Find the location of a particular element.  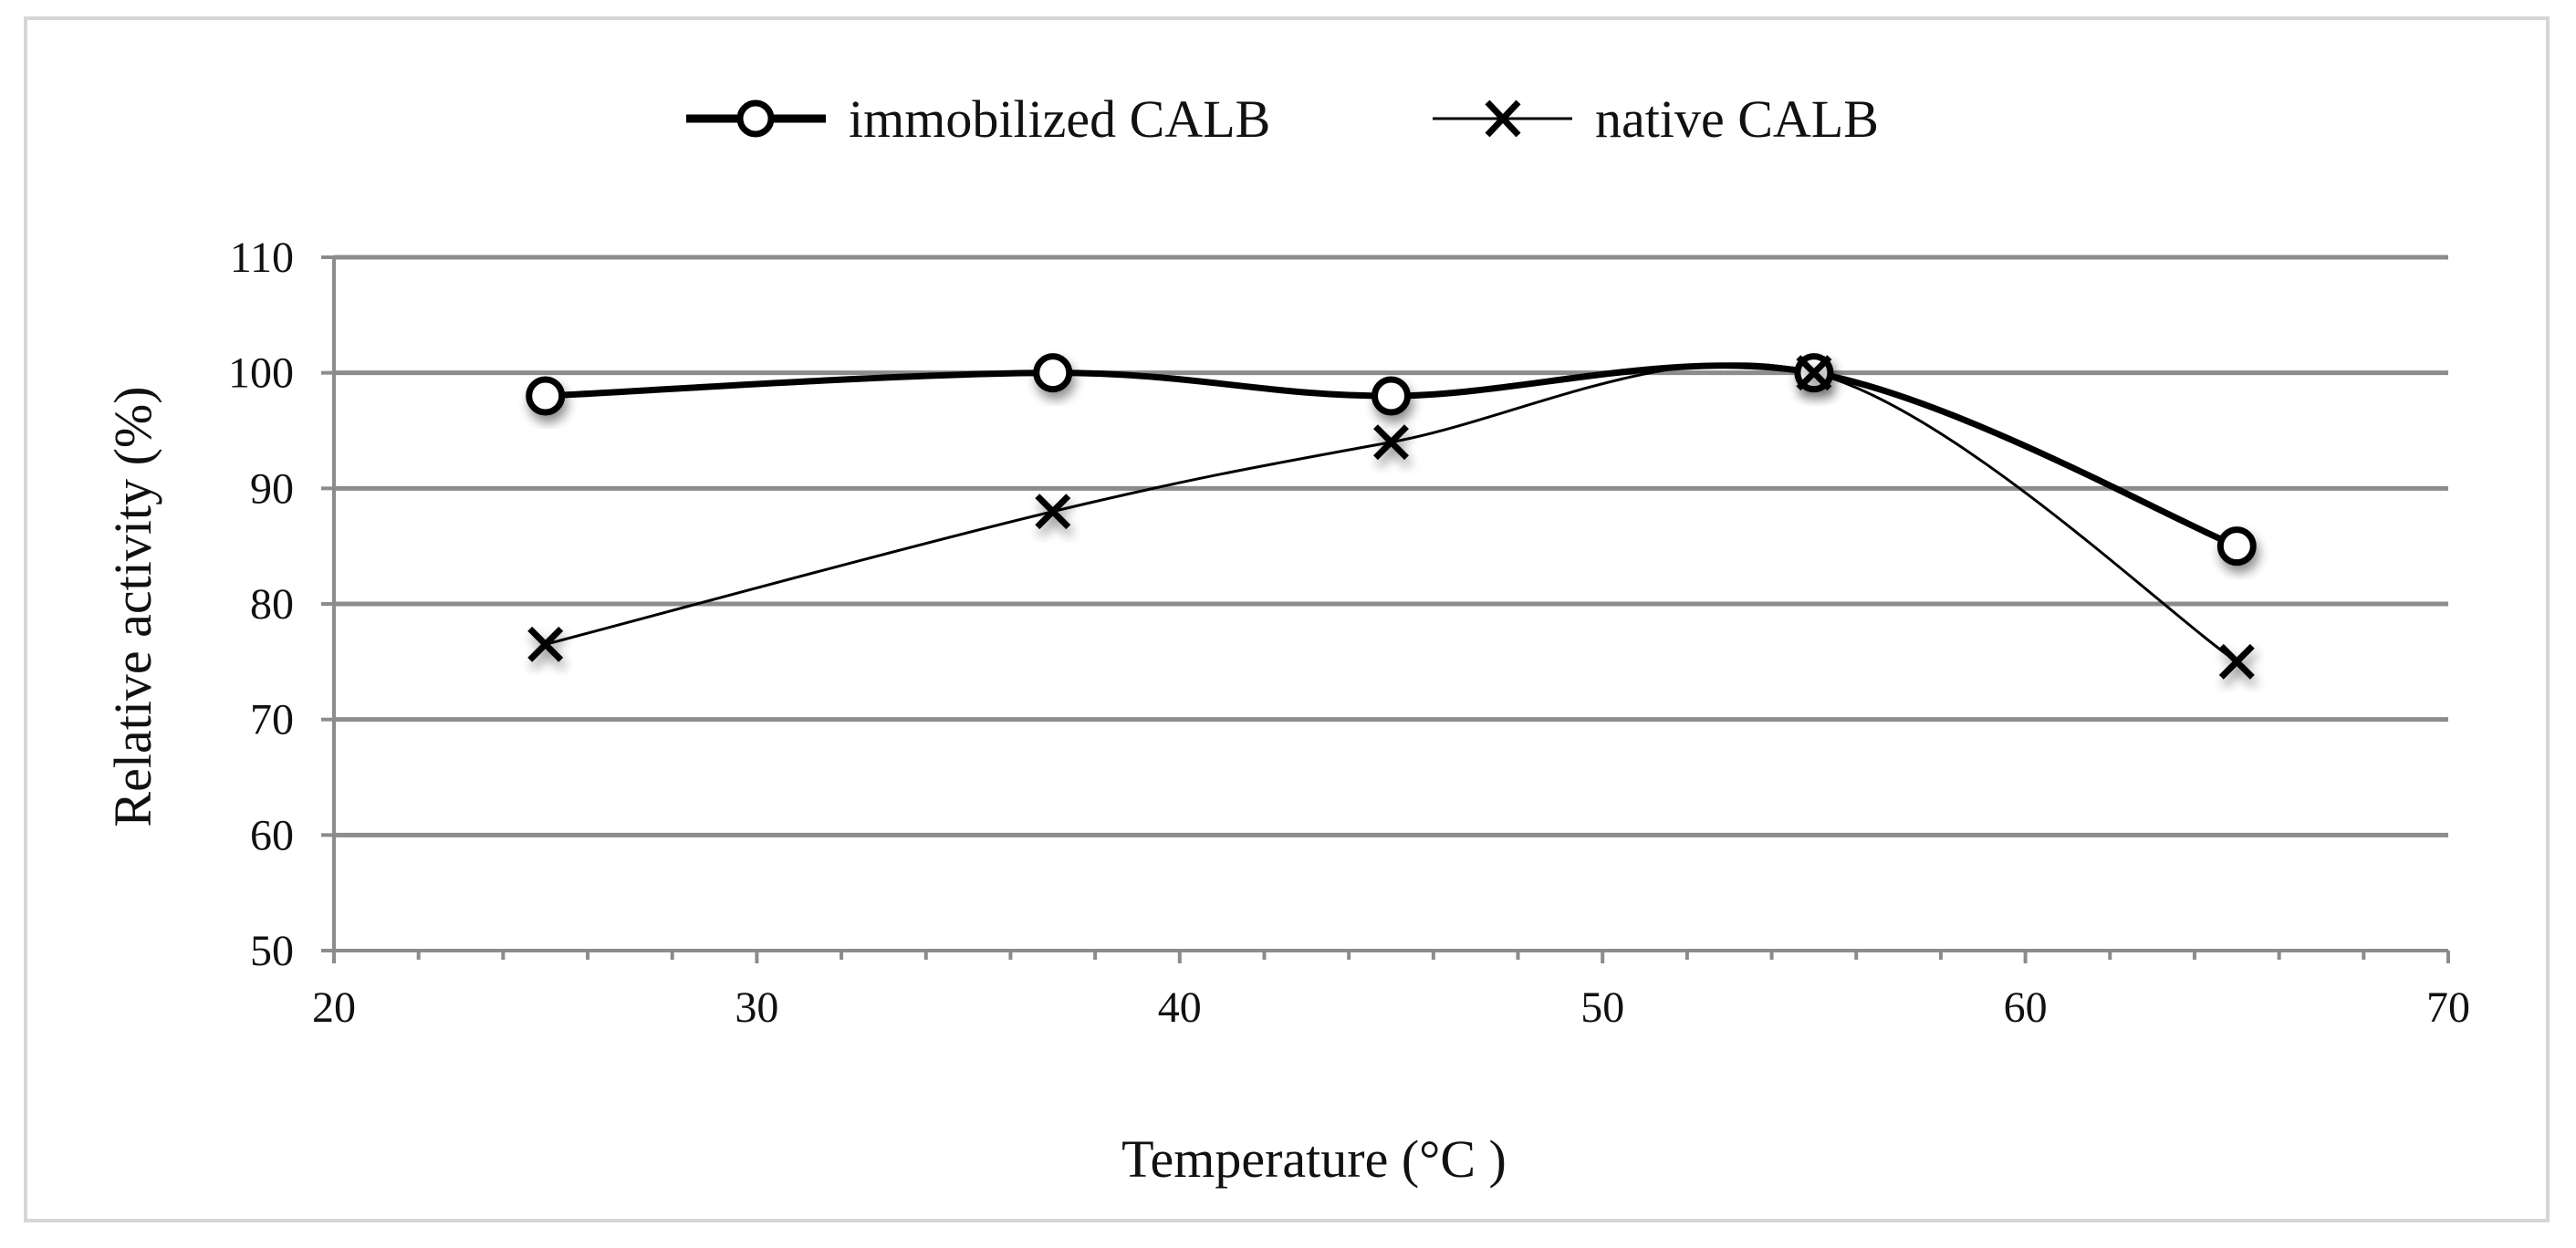

y-tick-label: 70 is located at coordinates (272, 720).